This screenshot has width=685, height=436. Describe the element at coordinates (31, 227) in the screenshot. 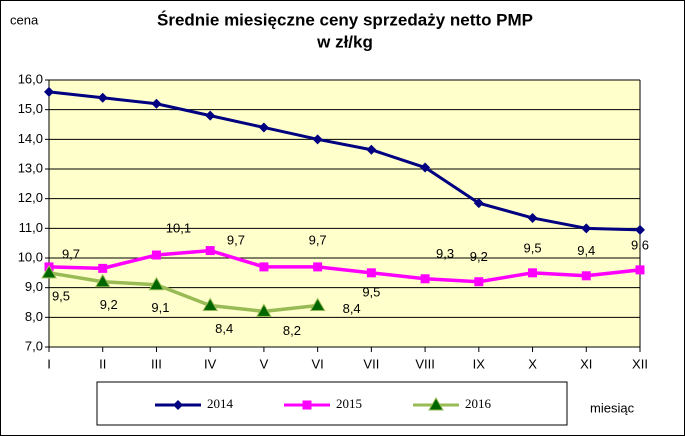

I see `y-tick-label: 11,0` at that location.